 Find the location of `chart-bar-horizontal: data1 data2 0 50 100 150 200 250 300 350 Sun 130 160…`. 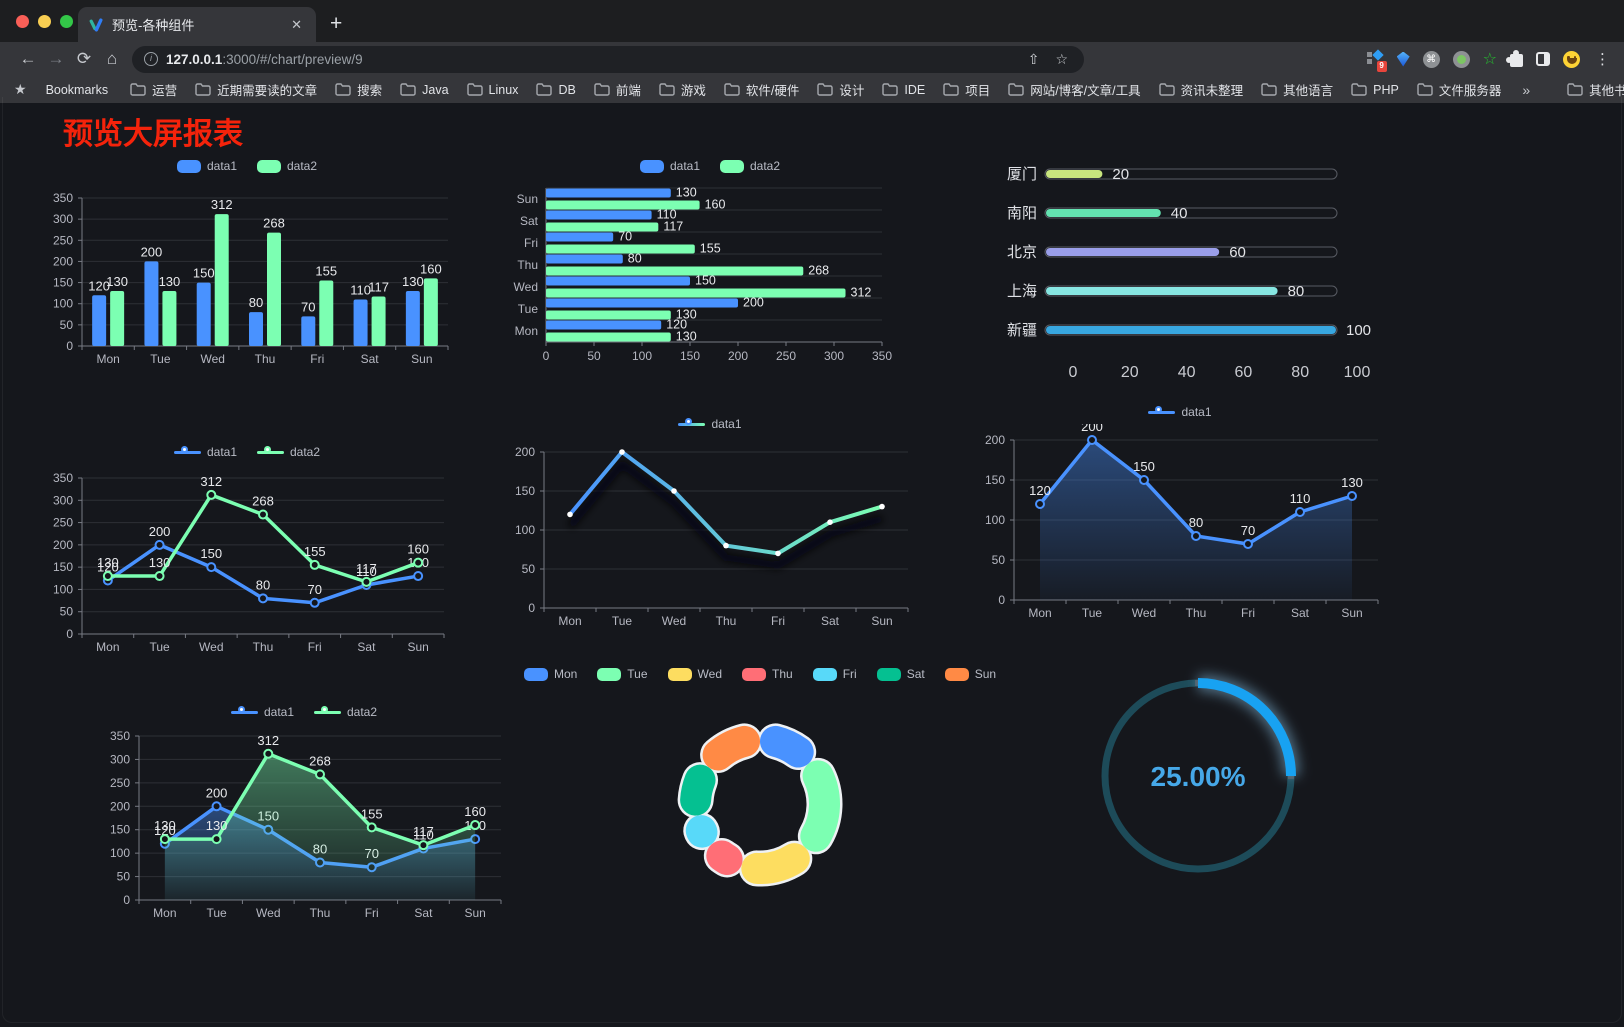

chart-bar-horizontal: data1 data2 0 50 100 150 200 250 300 350 Sun 130 160… is located at coordinates (710, 263).